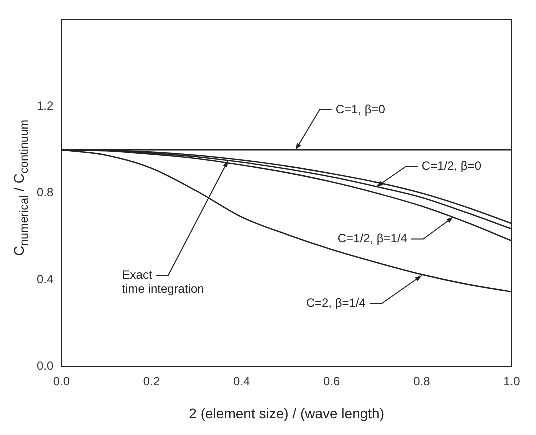 The height and width of the screenshot is (435, 536). Describe the element at coordinates (163, 282) in the screenshot. I see `annotation: Exact time integration` at that location.